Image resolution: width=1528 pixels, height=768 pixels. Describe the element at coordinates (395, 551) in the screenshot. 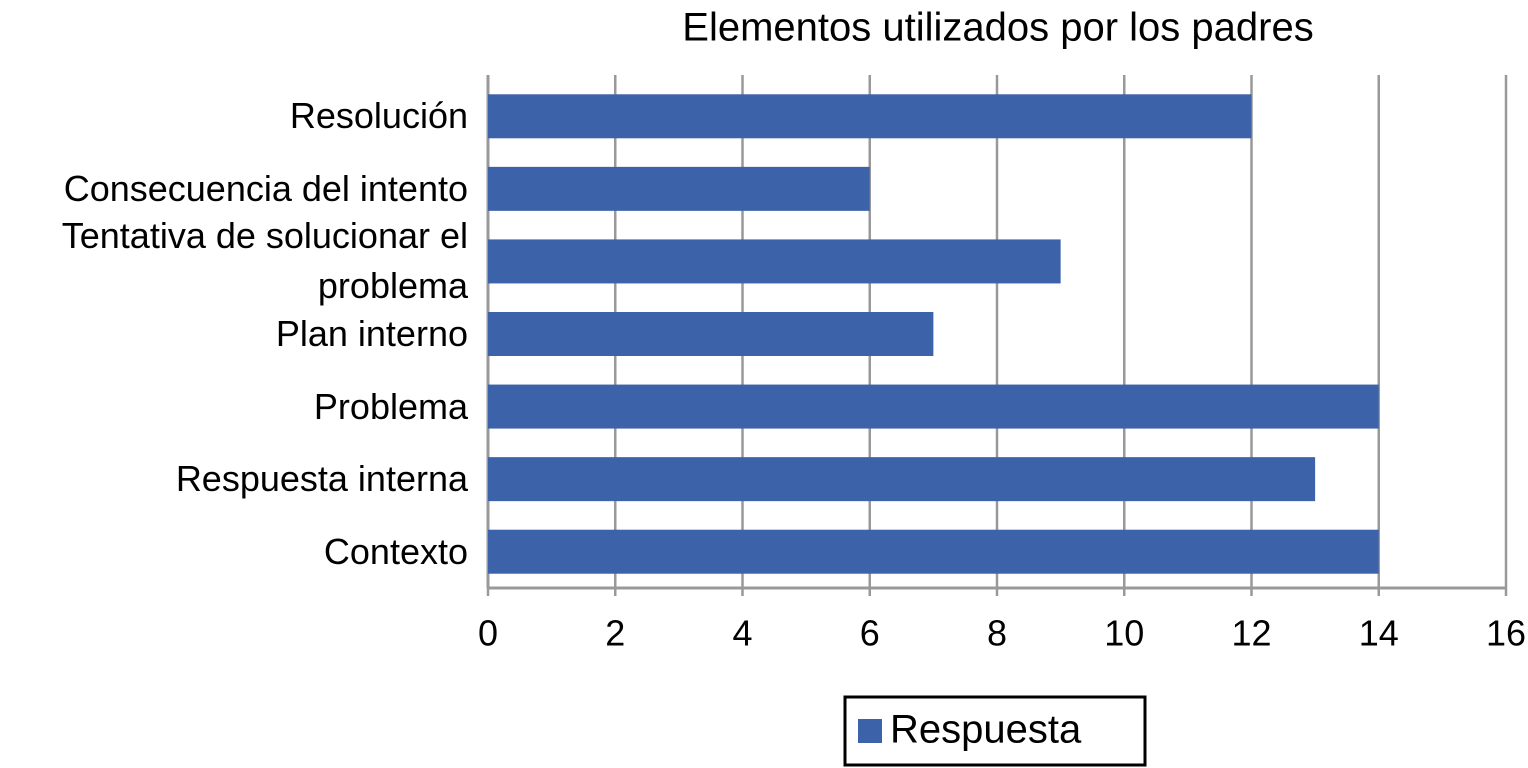

I see `y-tick-label: Contexto` at that location.